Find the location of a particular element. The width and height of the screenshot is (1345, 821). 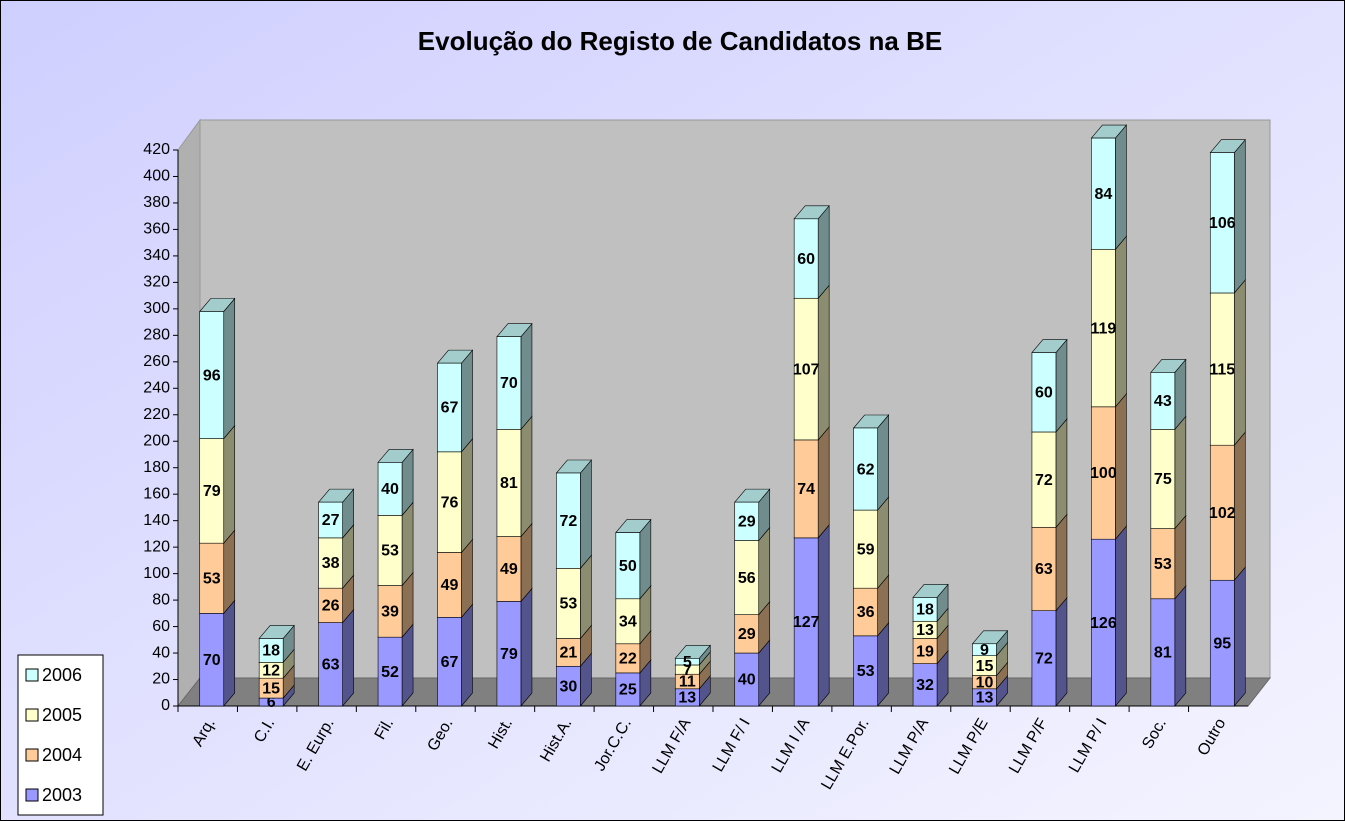

legend-label: 2006 is located at coordinates (62, 675).